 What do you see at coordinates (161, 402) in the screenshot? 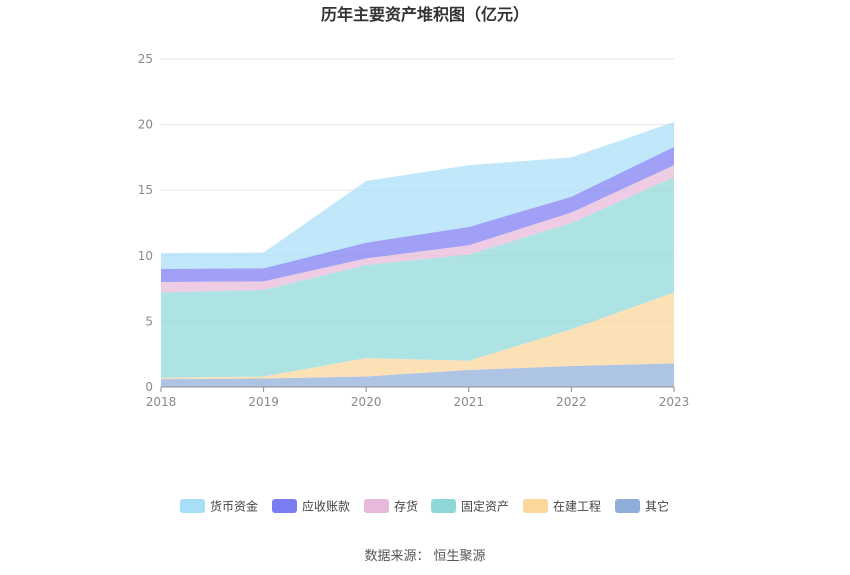
I see `x-tick-label: 2018` at bounding box center [161, 402].